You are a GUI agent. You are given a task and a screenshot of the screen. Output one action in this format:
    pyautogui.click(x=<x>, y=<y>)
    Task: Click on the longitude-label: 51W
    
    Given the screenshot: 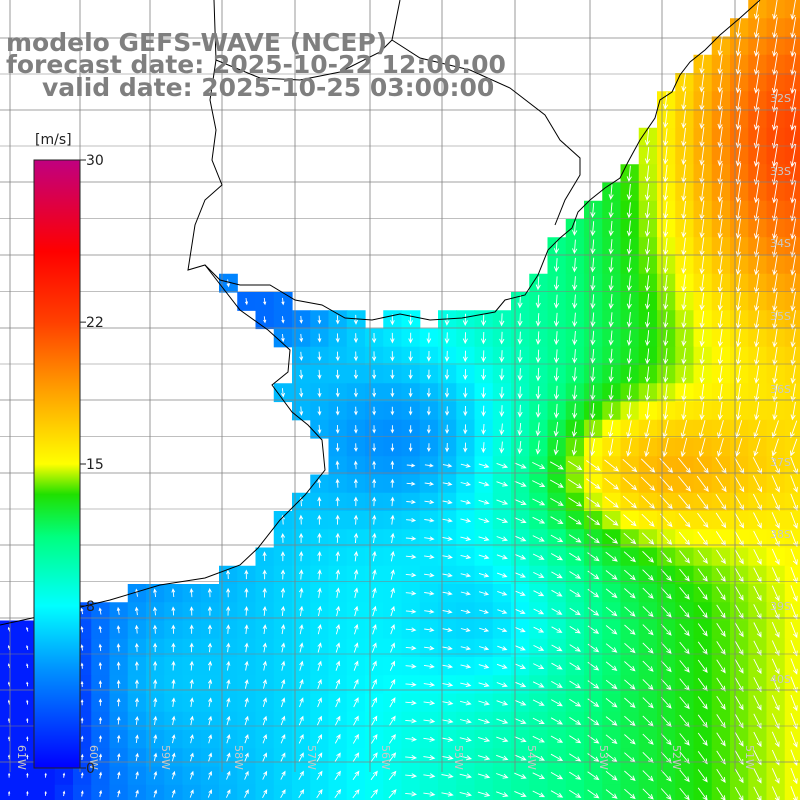 What is the action you would take?
    pyautogui.click(x=749, y=757)
    